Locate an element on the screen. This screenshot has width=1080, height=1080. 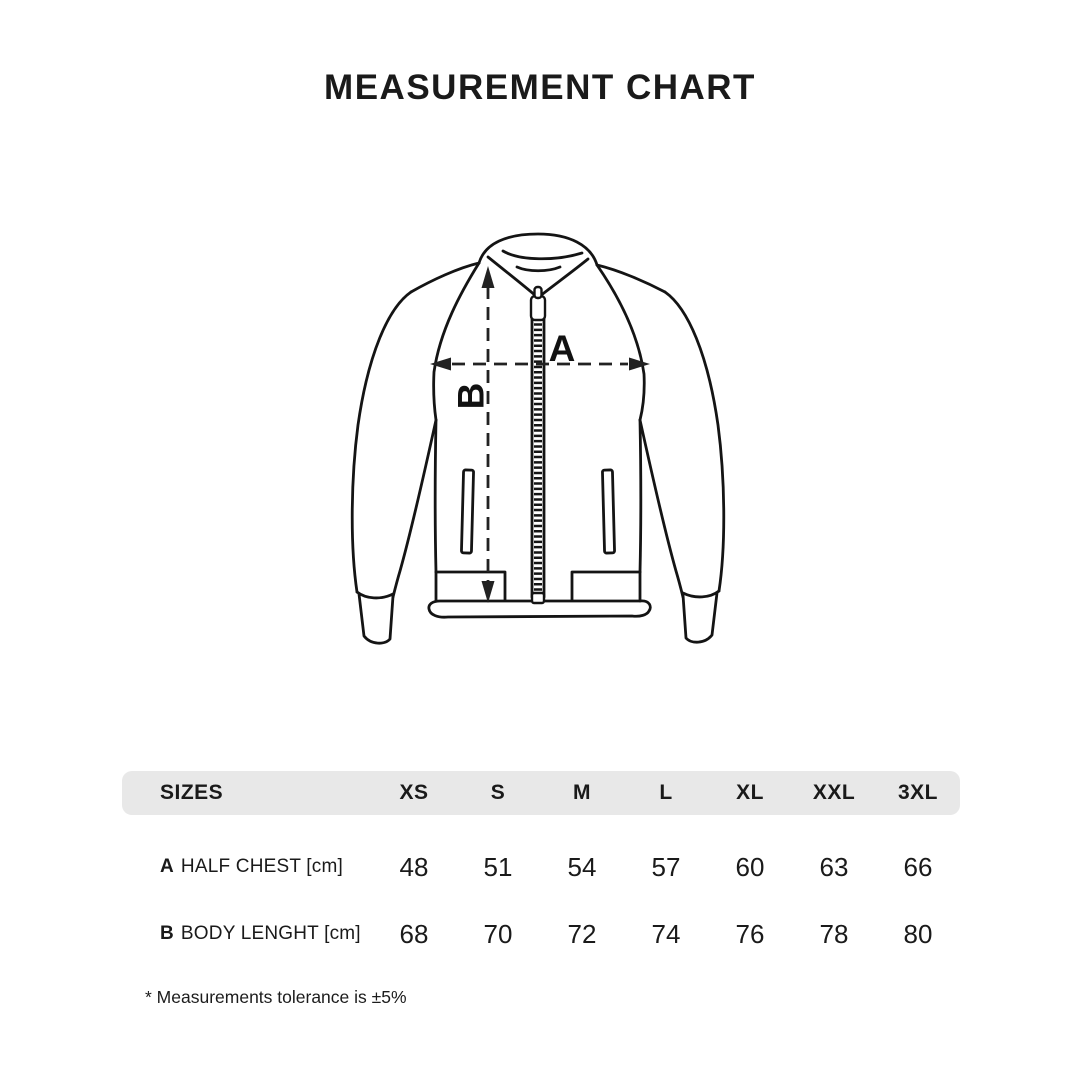
jacket-pocket-left is located at coordinates (467, 511).